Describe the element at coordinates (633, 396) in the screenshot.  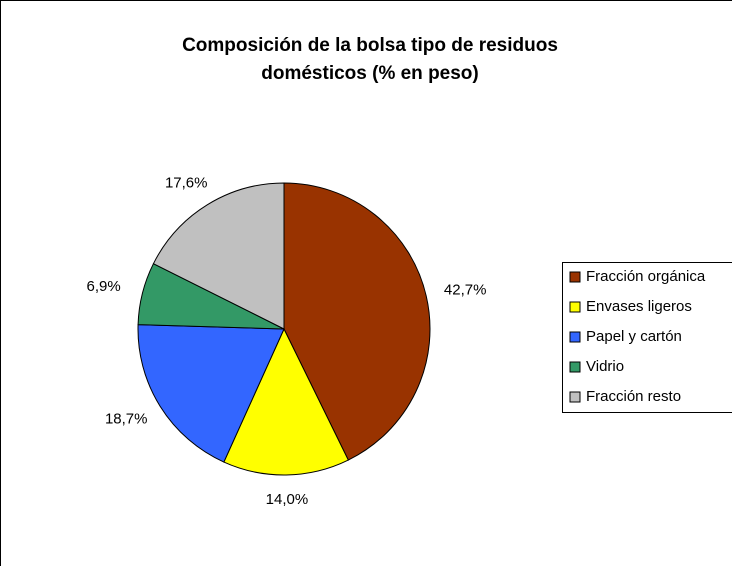
I see `legend-label: Fracción resto` at that location.